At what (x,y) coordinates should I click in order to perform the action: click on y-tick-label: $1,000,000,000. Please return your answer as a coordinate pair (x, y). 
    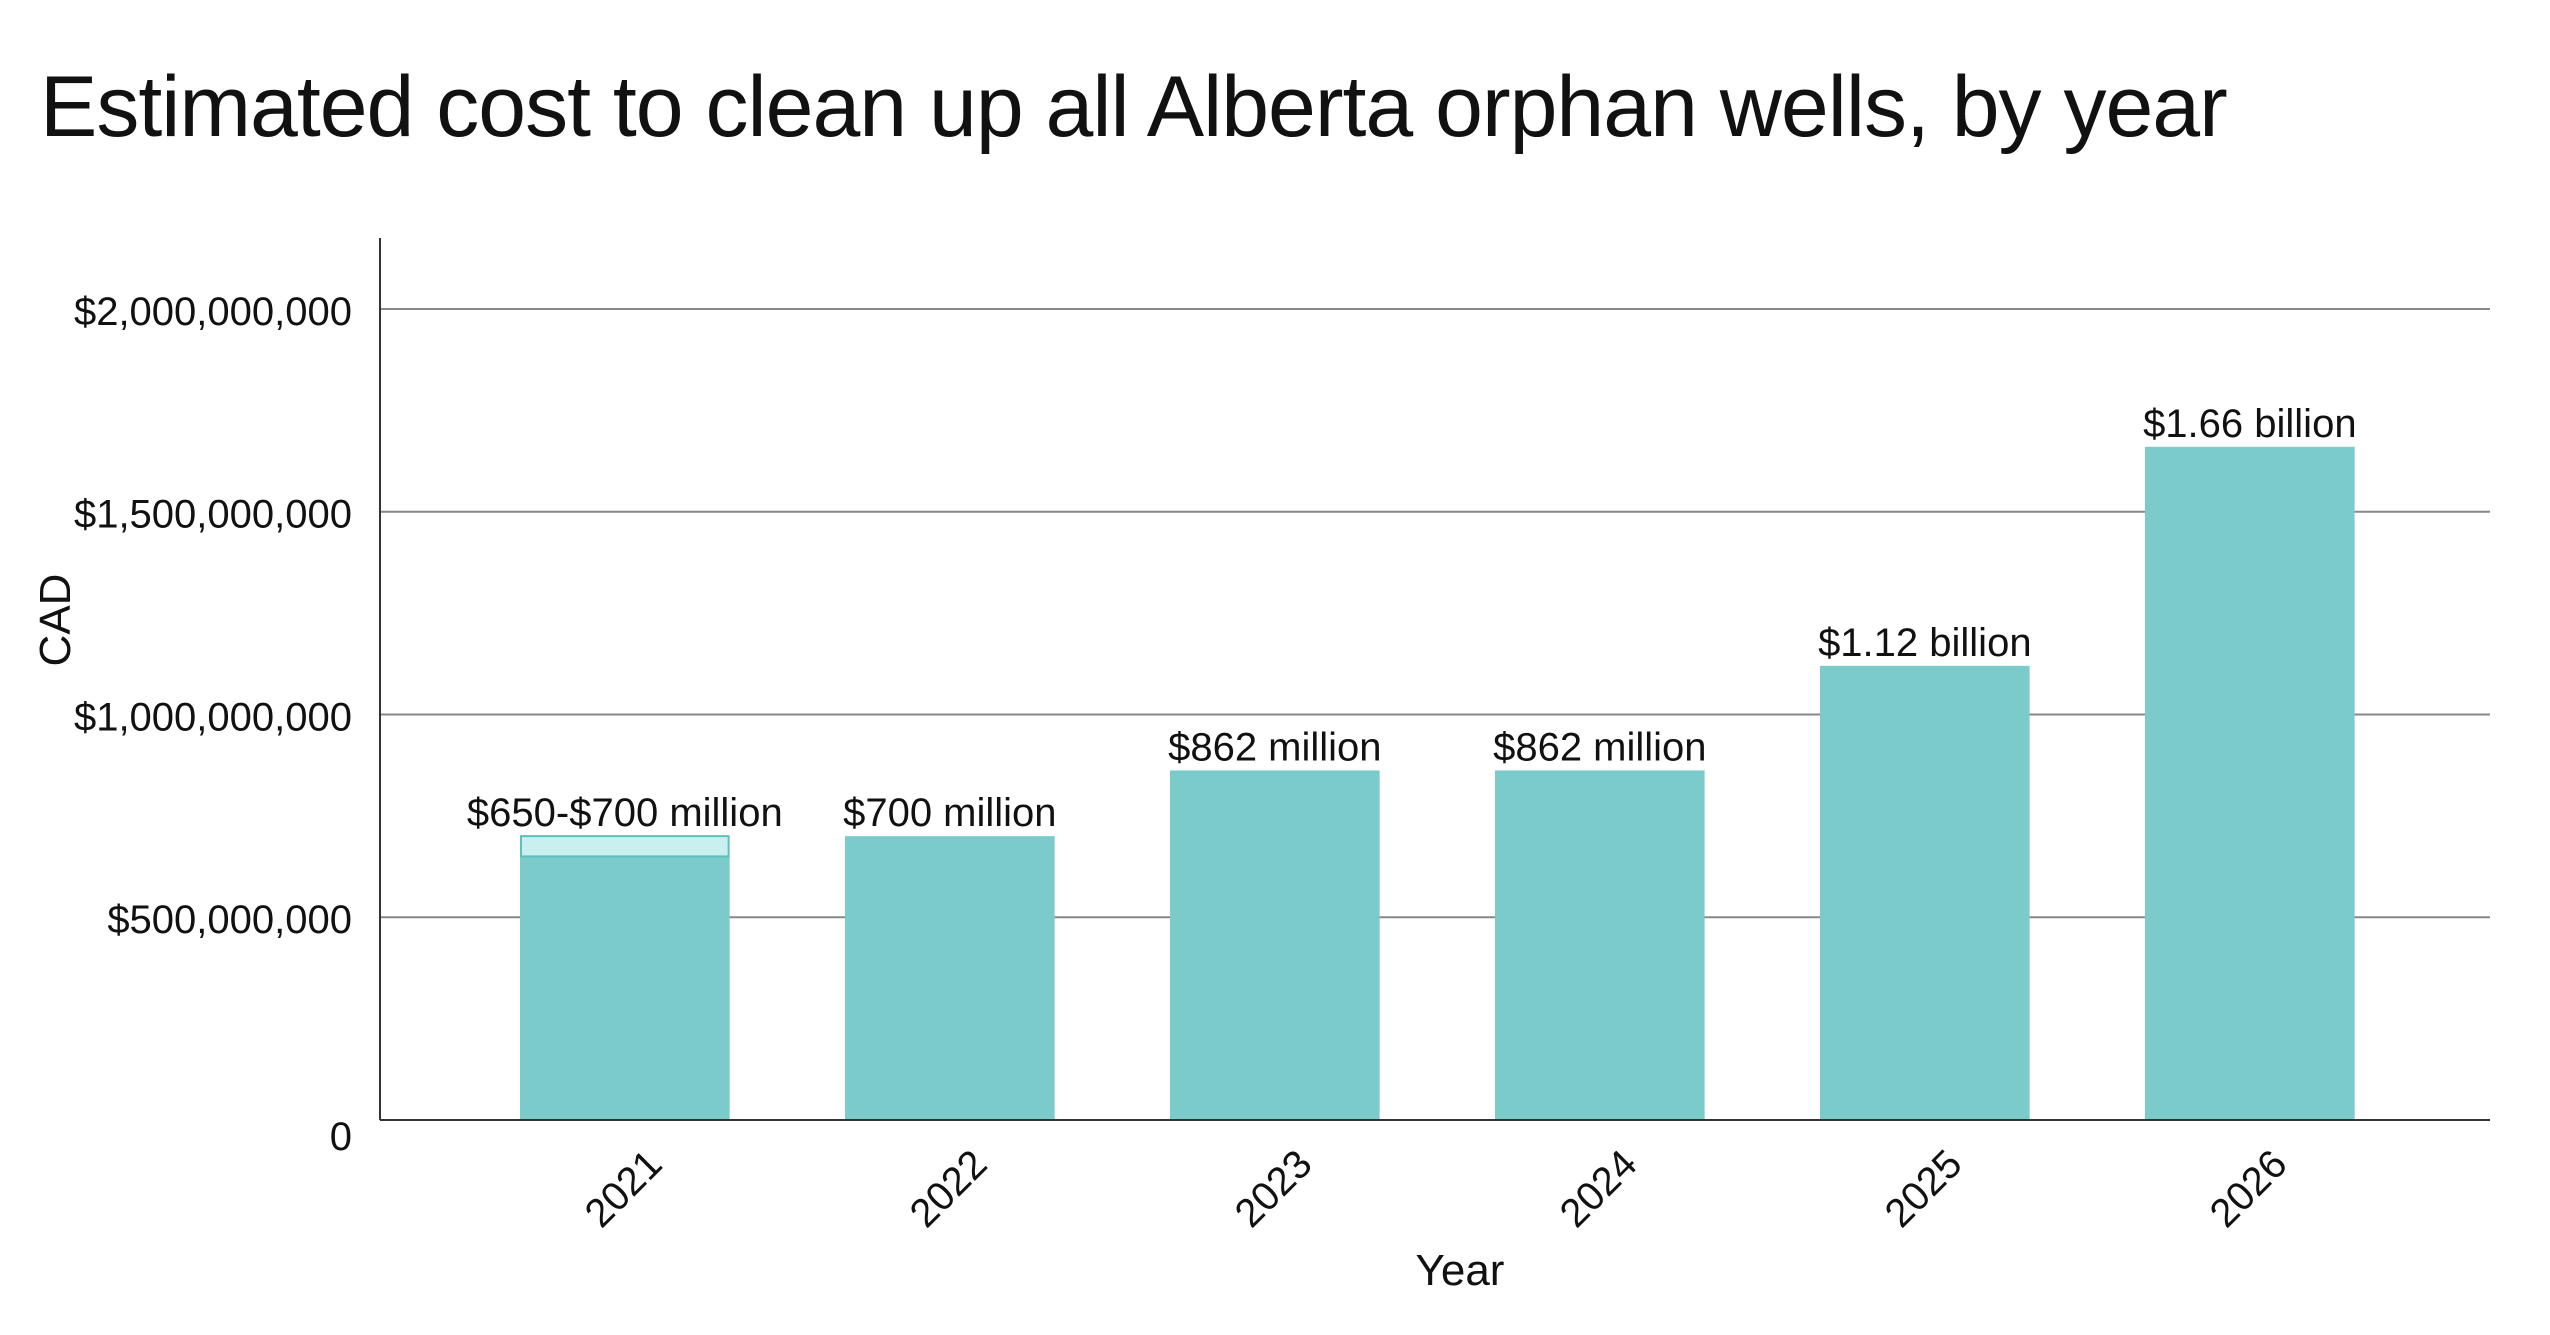
    Looking at the image, I should click on (213, 717).